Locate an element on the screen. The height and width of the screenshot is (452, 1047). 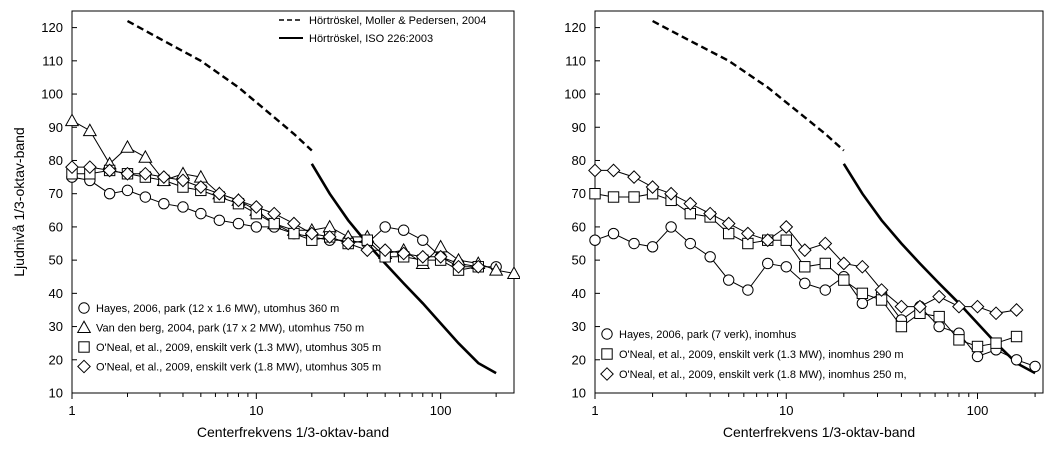
legend-marker-circle is located at coordinates (607, 334).